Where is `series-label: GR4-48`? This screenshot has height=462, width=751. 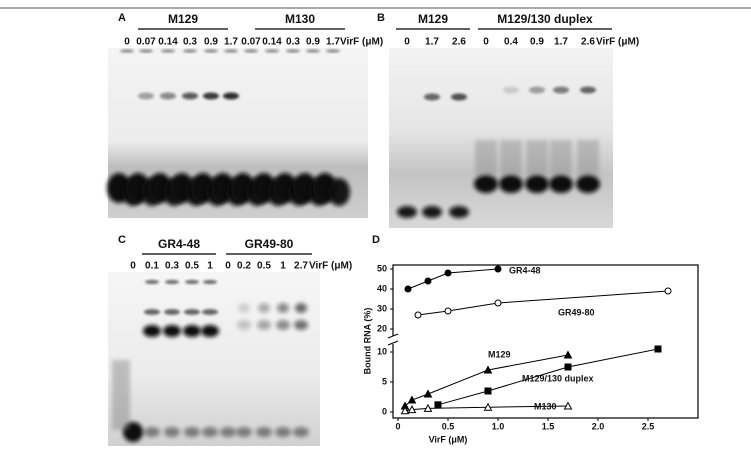 series-label: GR4-48 is located at coordinates (525, 270).